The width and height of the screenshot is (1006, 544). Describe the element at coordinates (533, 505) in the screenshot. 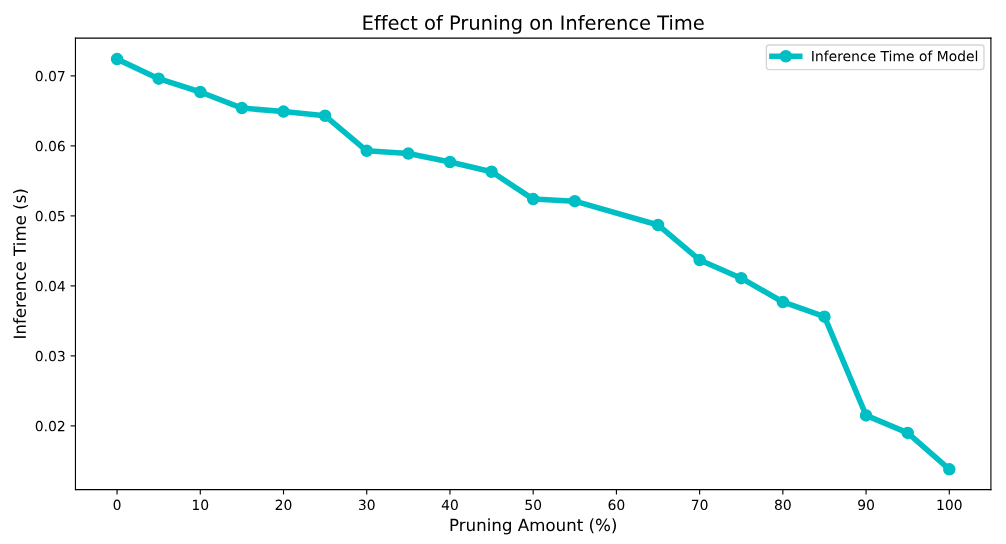

I see `x-tick-label: 50` at that location.